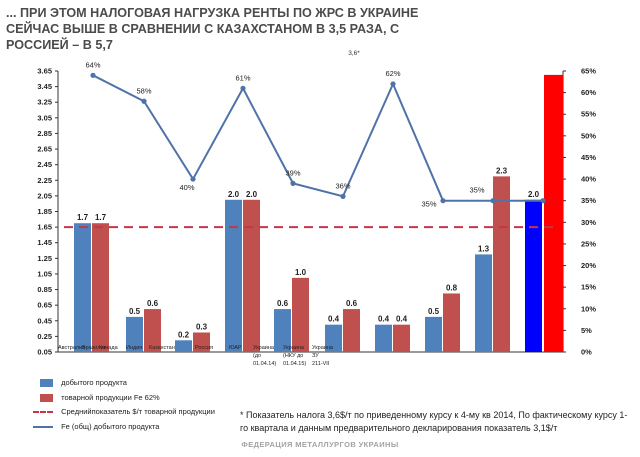  What do you see at coordinates (588, 222) in the screenshot?
I see `y-right-tick-label: 30%` at bounding box center [588, 222].